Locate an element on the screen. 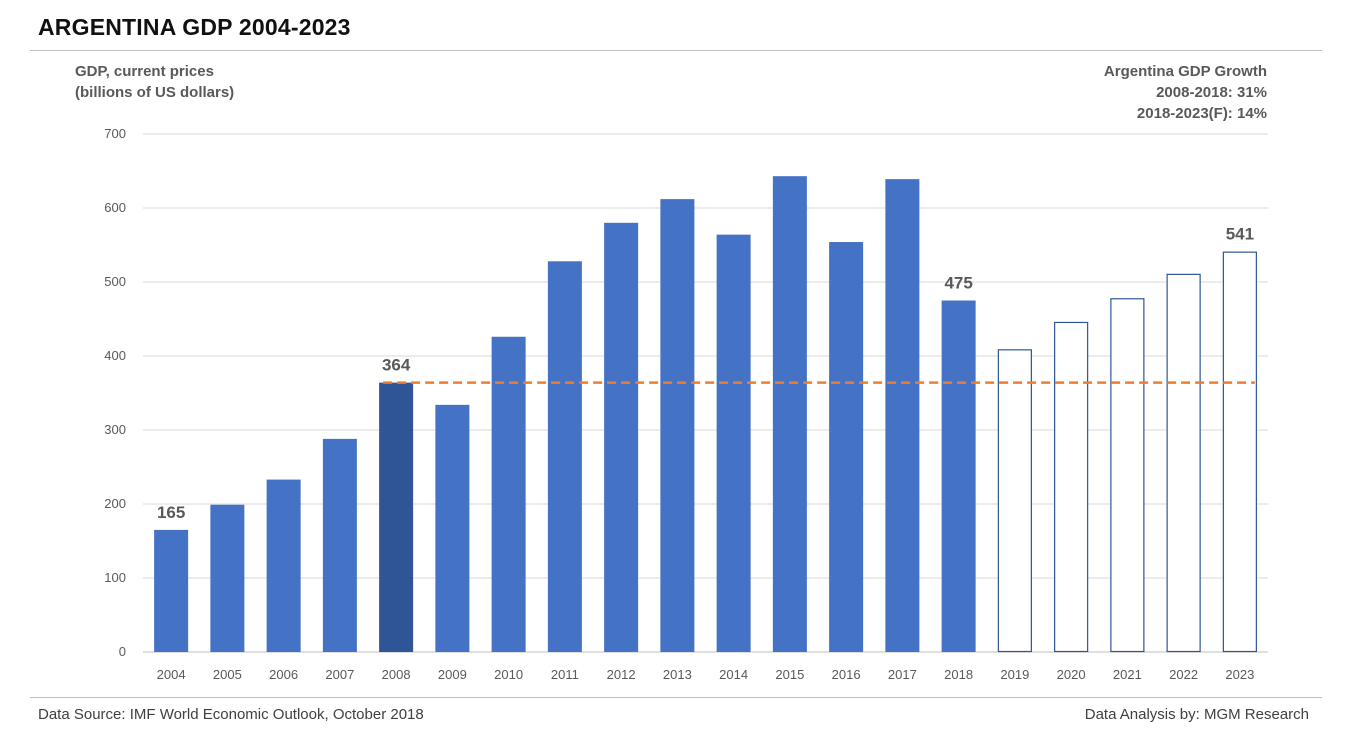 The width and height of the screenshot is (1347, 747). bar-2018 is located at coordinates (958, 476).